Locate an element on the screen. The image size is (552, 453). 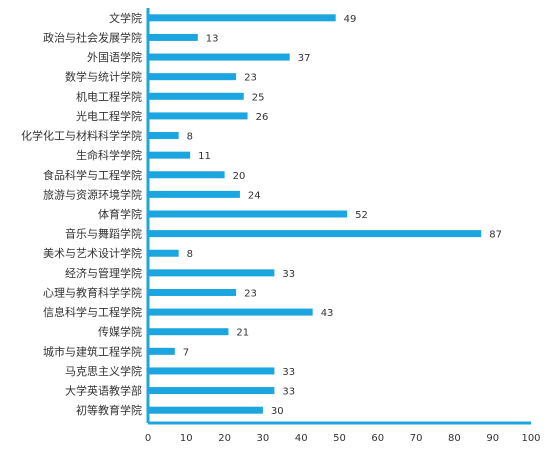
category-label: 初等教育学院 is located at coordinates (109, 410).